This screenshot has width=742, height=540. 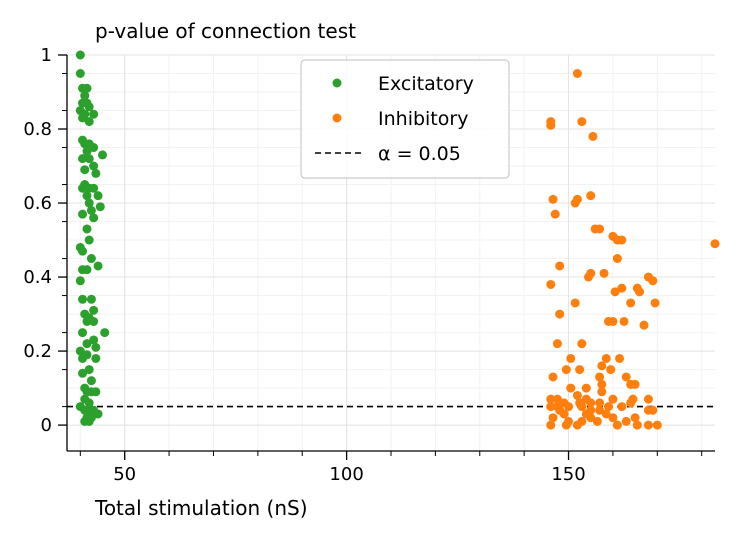 I want to click on chart-title: p-value of connection test, so click(x=225, y=31).